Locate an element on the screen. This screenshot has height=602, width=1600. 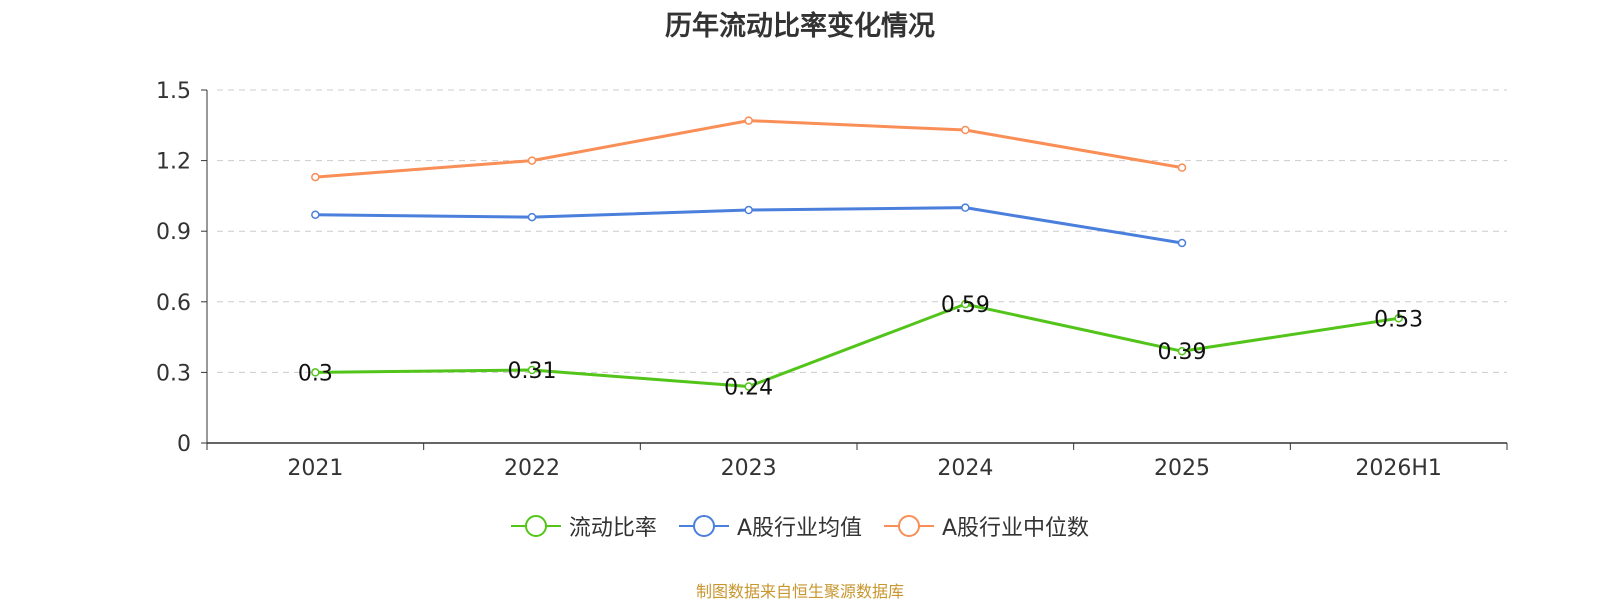
y-tick-label: 1.2 is located at coordinates (173, 162).